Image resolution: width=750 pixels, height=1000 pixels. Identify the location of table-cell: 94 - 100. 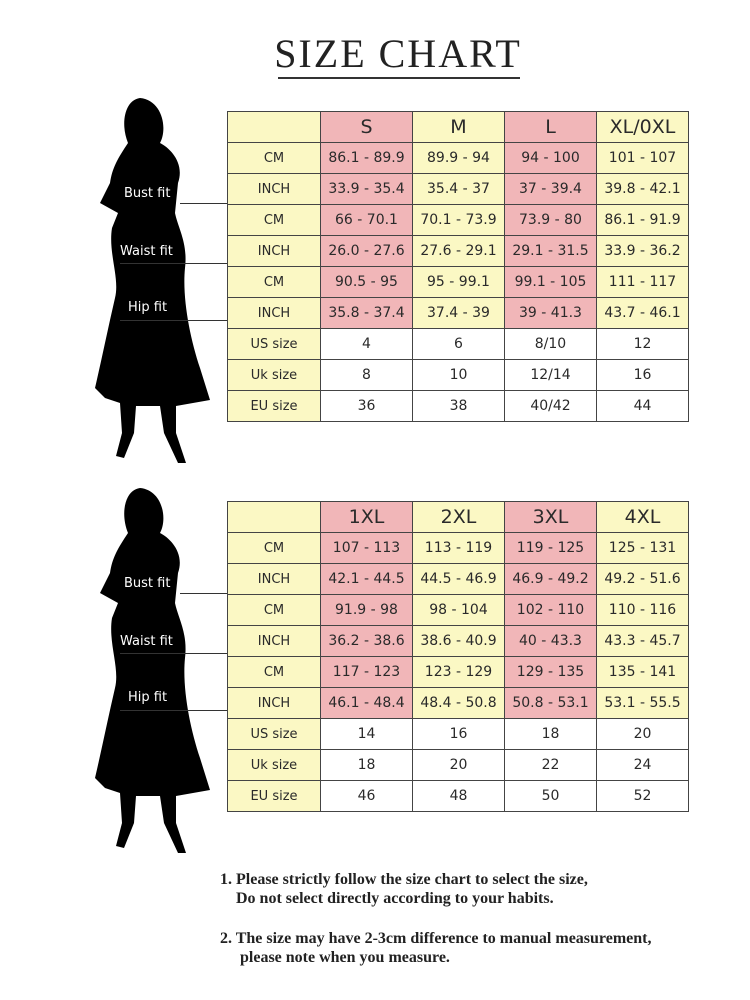
(550, 158).